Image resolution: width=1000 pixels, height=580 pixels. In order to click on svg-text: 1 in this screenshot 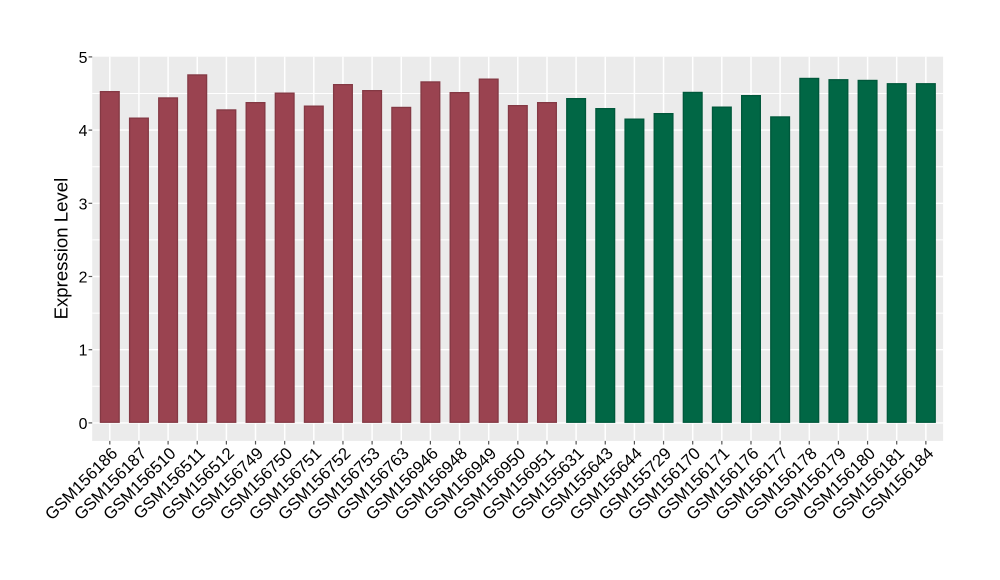, I will do `click(83, 351)`.